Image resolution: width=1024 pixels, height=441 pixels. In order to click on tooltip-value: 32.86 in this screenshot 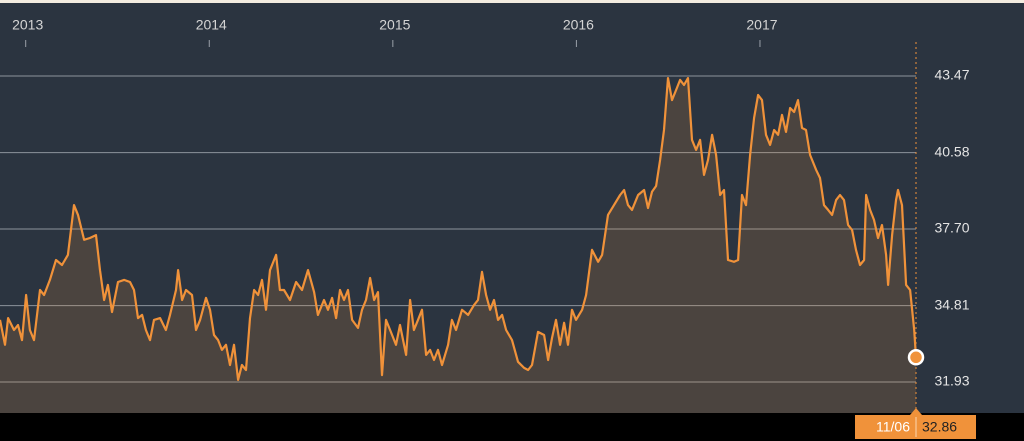, I will do `click(939, 427)`.